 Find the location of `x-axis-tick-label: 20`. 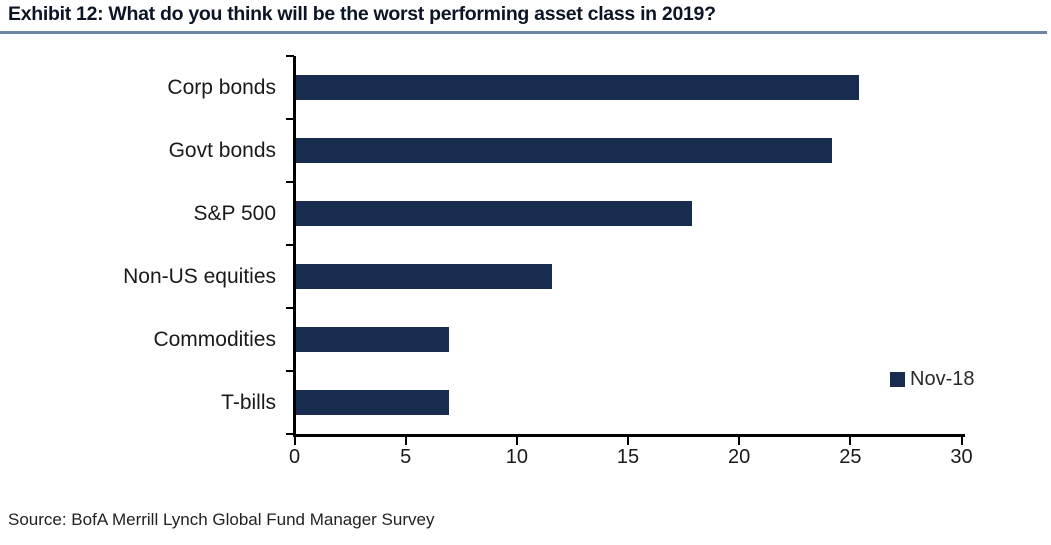

x-axis-tick-label: 20 is located at coordinates (739, 457).